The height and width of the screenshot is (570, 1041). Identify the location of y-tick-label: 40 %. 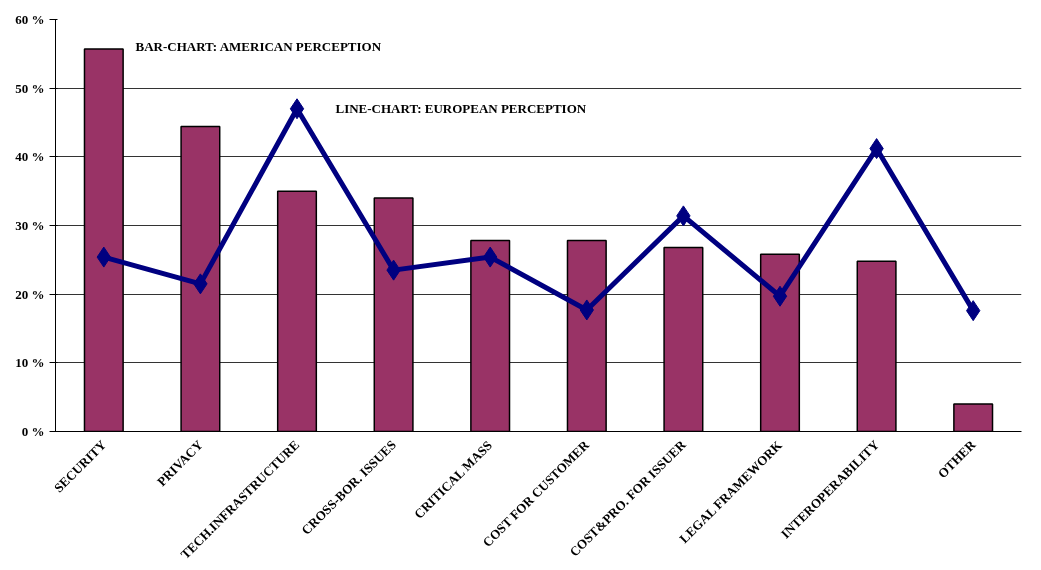
(30, 157).